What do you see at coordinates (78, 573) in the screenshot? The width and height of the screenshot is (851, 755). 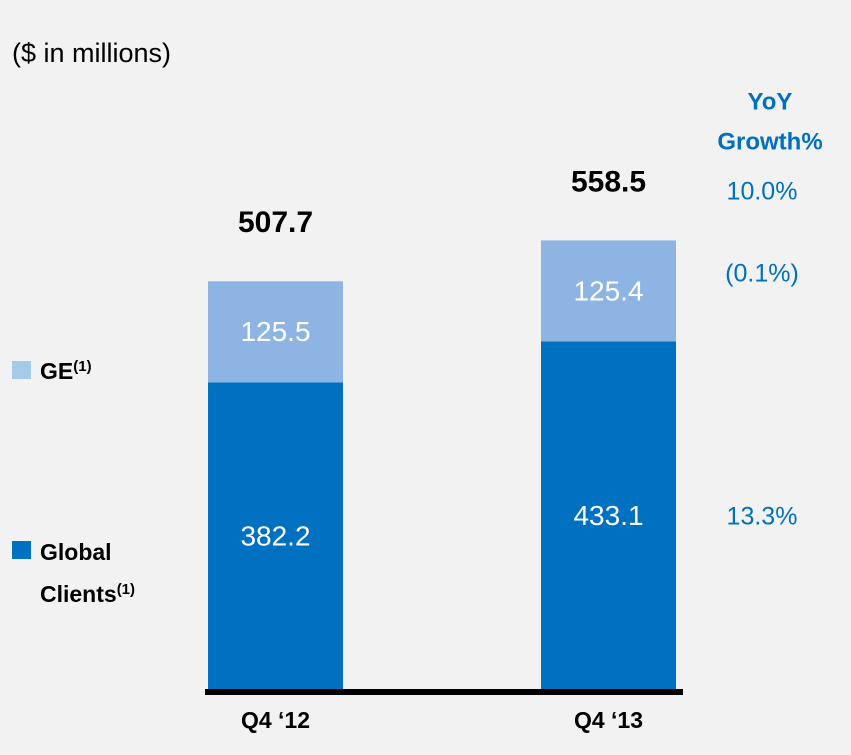 I see `legend-label: Global Clients` at bounding box center [78, 573].